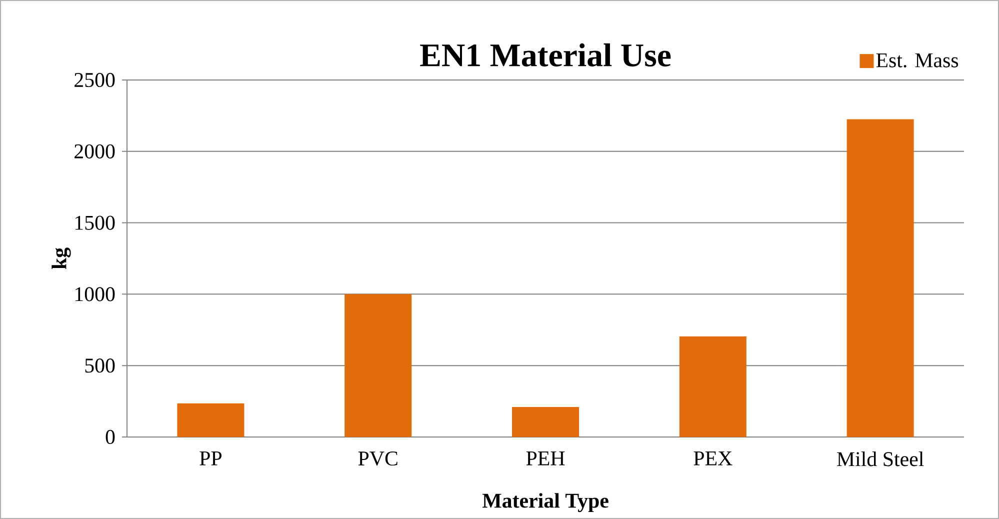 This screenshot has height=519, width=999. Describe the element at coordinates (545, 502) in the screenshot. I see `x-axis-title: Material Type` at that location.